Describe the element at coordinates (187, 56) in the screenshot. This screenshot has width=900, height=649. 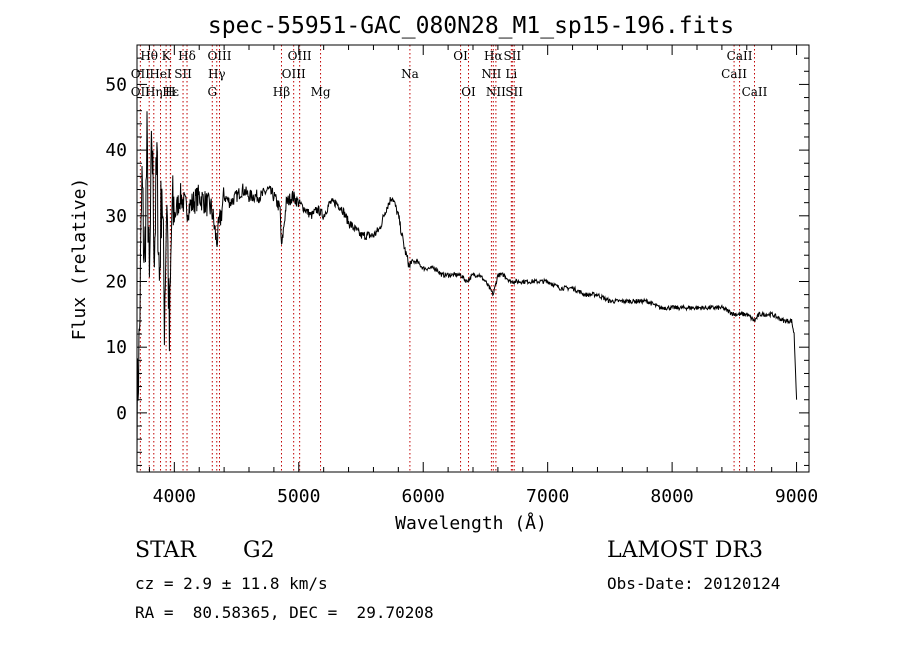
I see `spectral-line-label: Hδ` at that location.